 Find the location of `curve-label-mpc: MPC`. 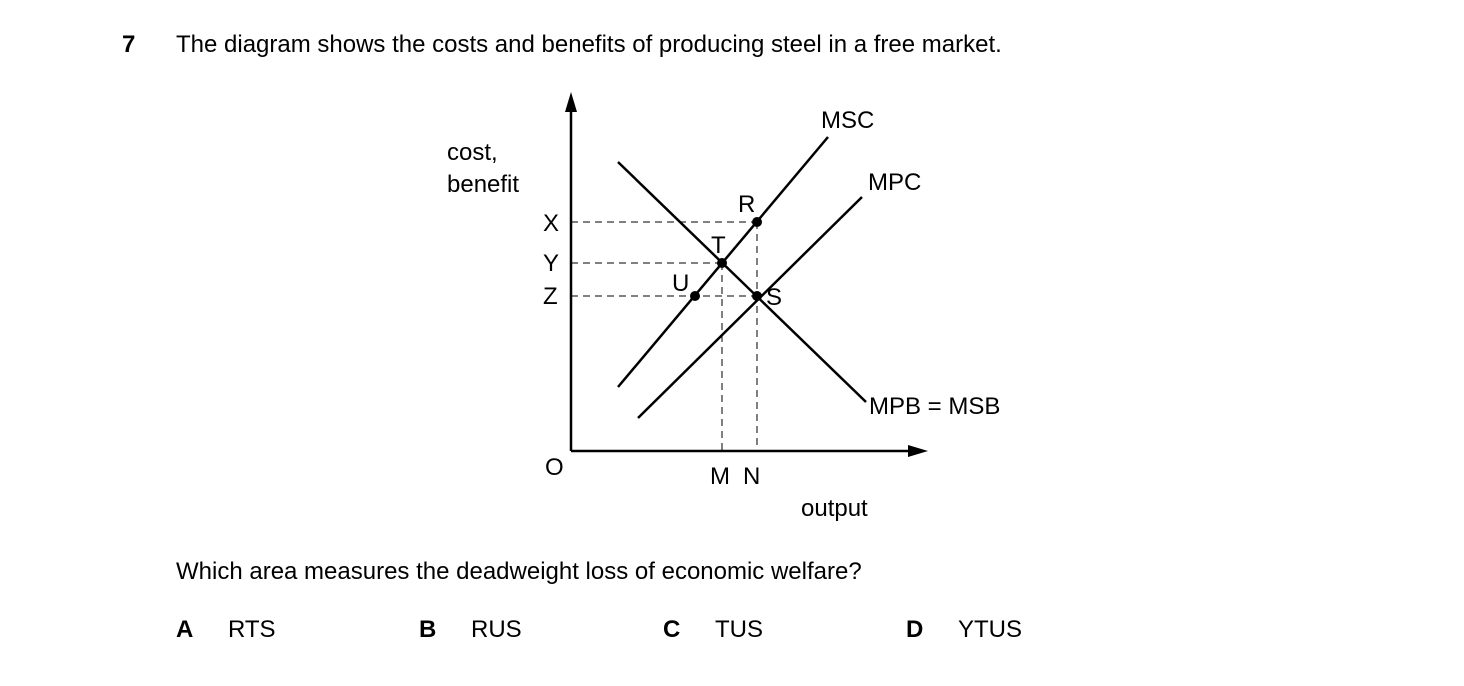

curve-label-mpc: MPC is located at coordinates (894, 182).